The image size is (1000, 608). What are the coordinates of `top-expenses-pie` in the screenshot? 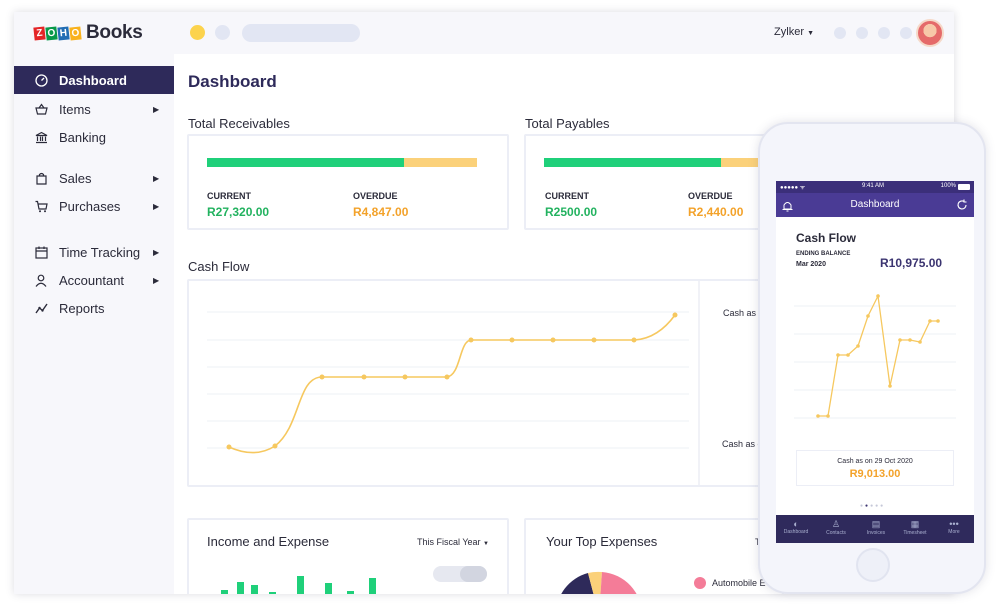 It's located at (599, 582).